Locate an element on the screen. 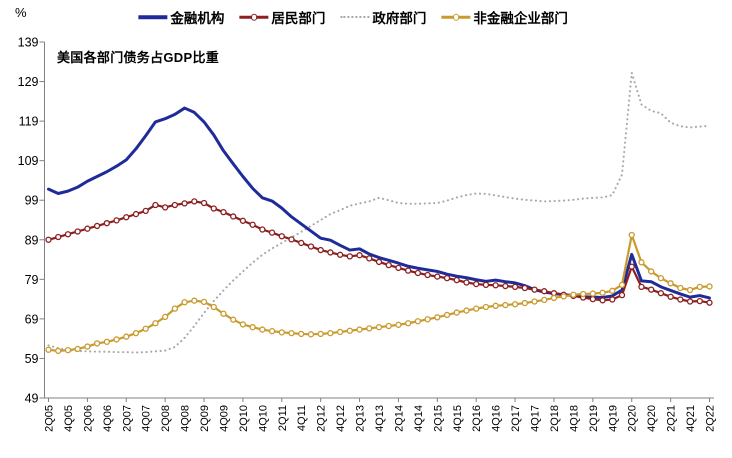 This screenshot has height=458, width=732. svg-text: 79 is located at coordinates (32, 280).